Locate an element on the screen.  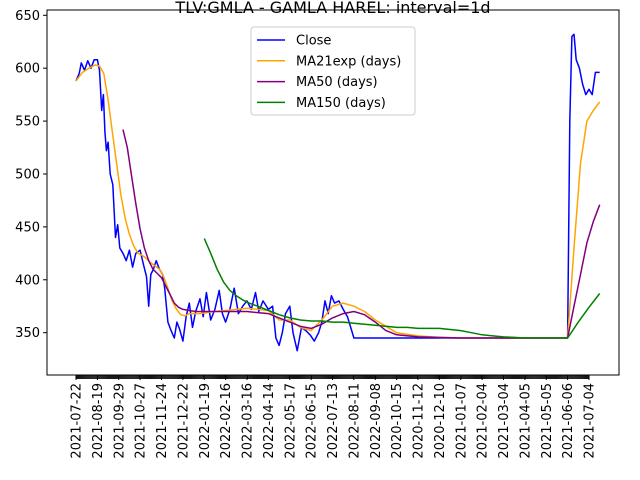
x-tick-label: 2021-10-27 is located at coordinates (141, 421).